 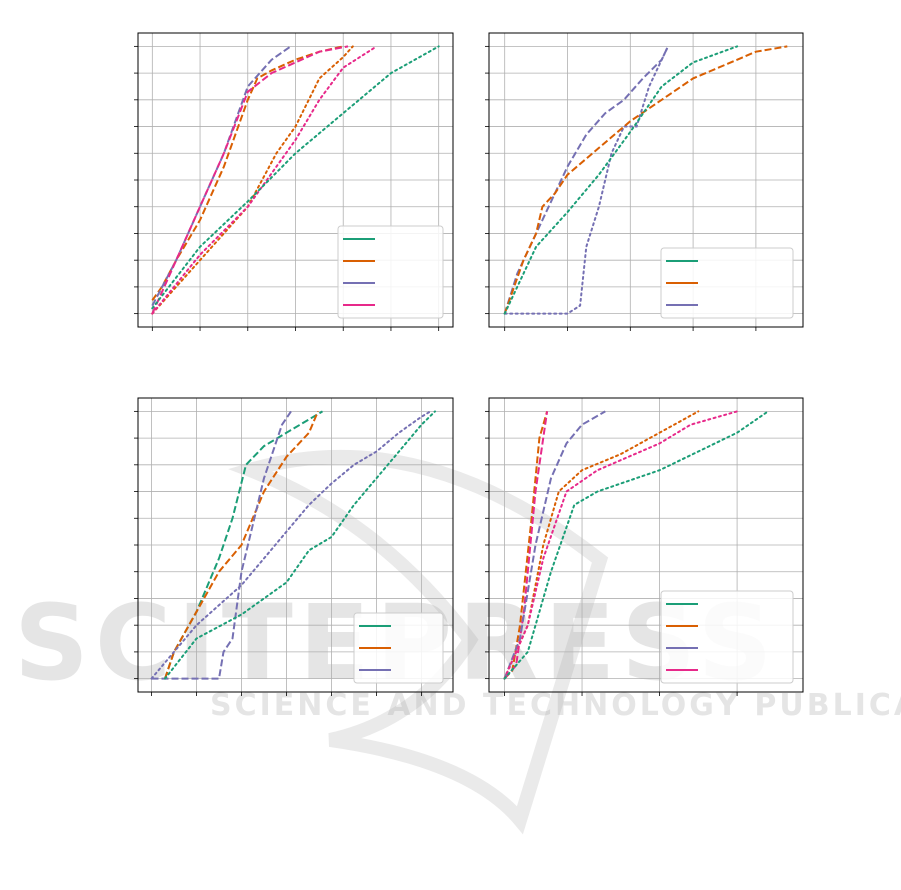 I want to click on series-line-orange-dotted, so click(x=252, y=180).